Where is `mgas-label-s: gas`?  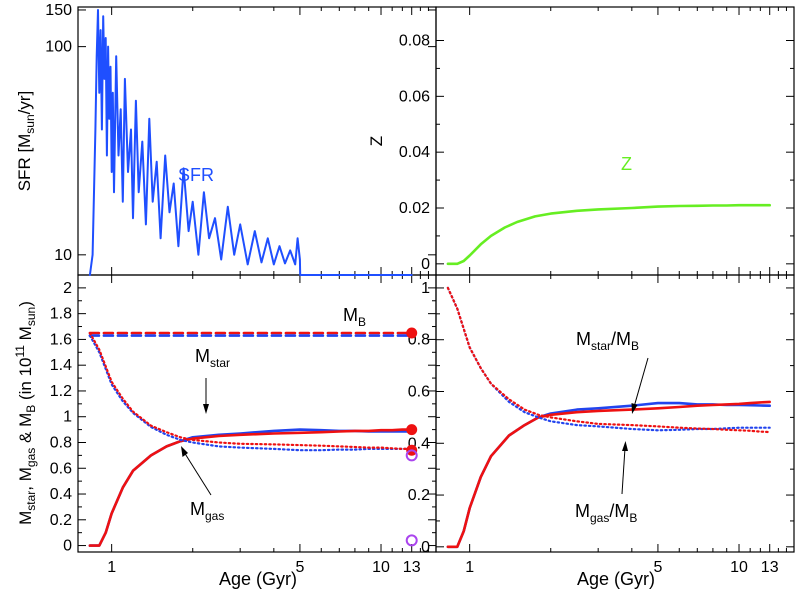 mgas-label-s: gas is located at coordinates (214, 516).